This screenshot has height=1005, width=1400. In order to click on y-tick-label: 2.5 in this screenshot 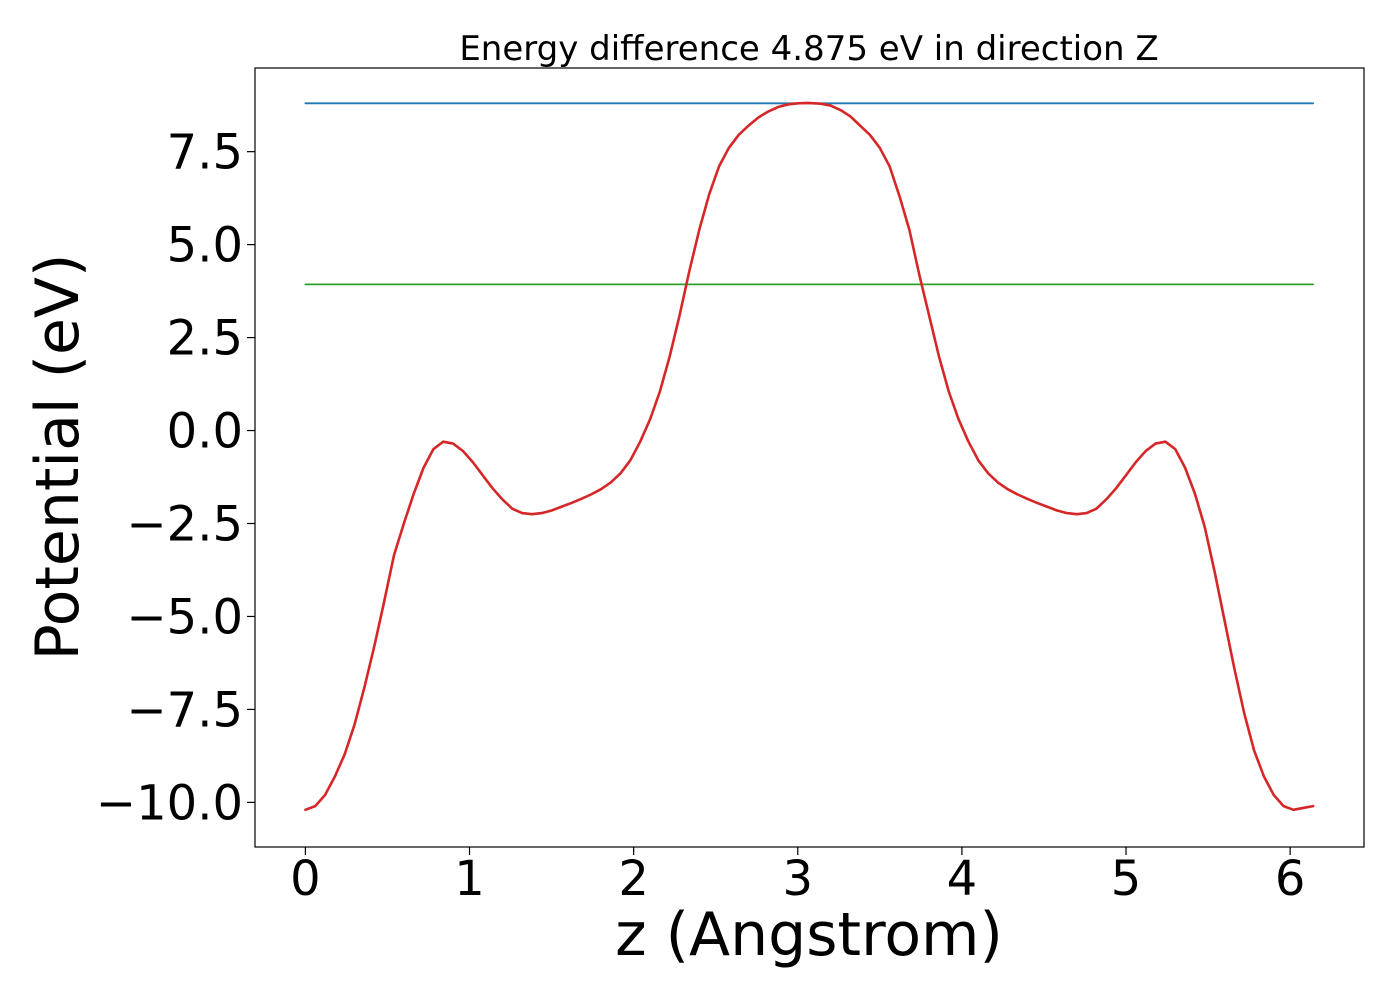, I will do `click(205, 339)`.